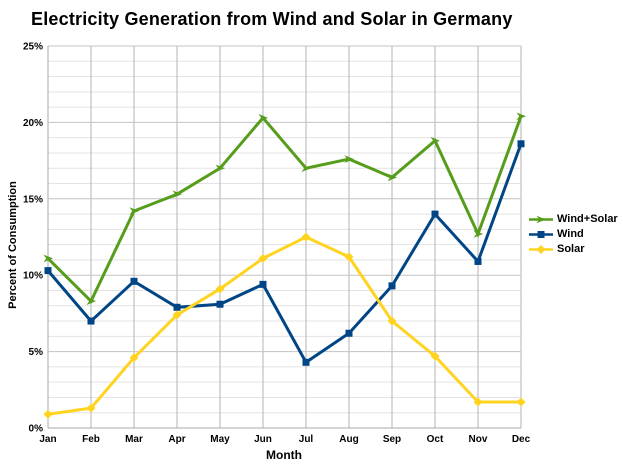 This screenshot has width=623, height=467. I want to click on x-axis-label: Apr, so click(176, 439).